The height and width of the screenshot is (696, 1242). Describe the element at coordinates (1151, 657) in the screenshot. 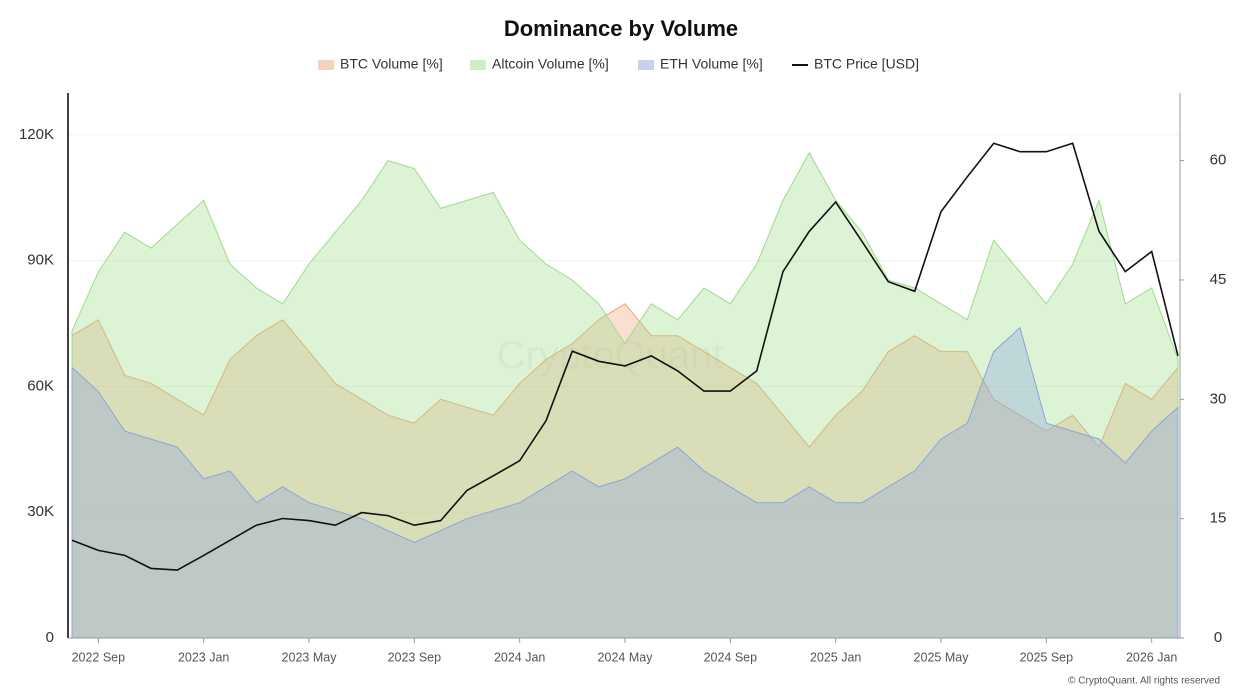

I see `x-tick-label: 2026 Jan` at that location.